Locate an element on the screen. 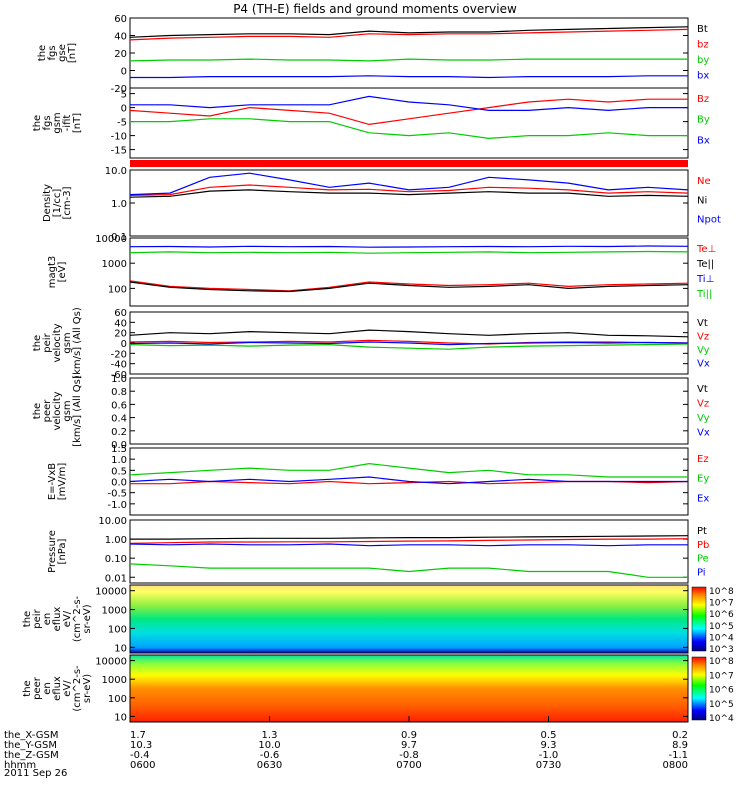  legend-Ey: Ey is located at coordinates (703, 479).